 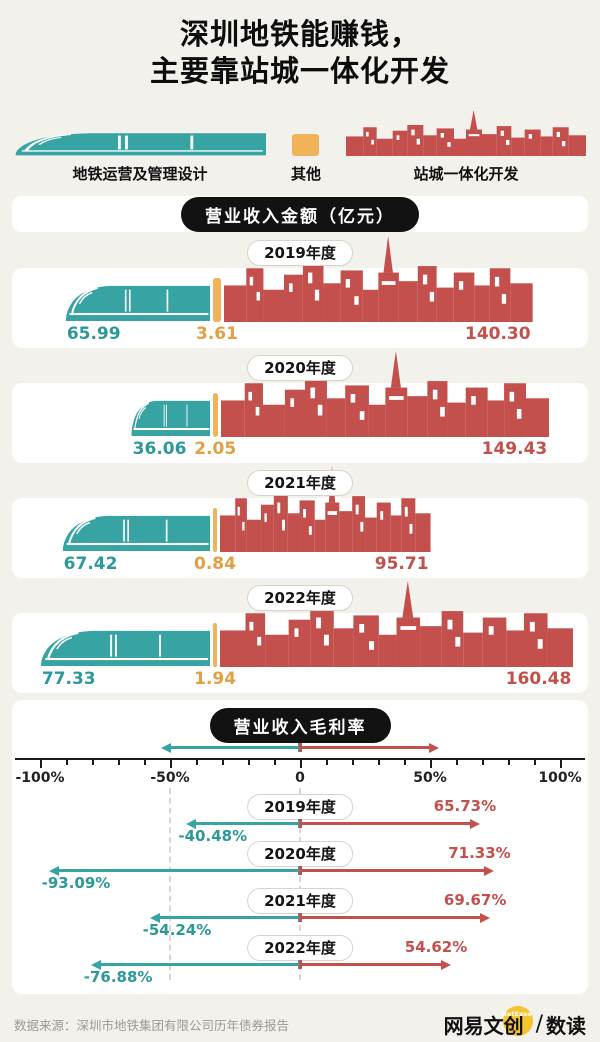 I want to click on year-label: 2020年度, so click(x=300, y=368).